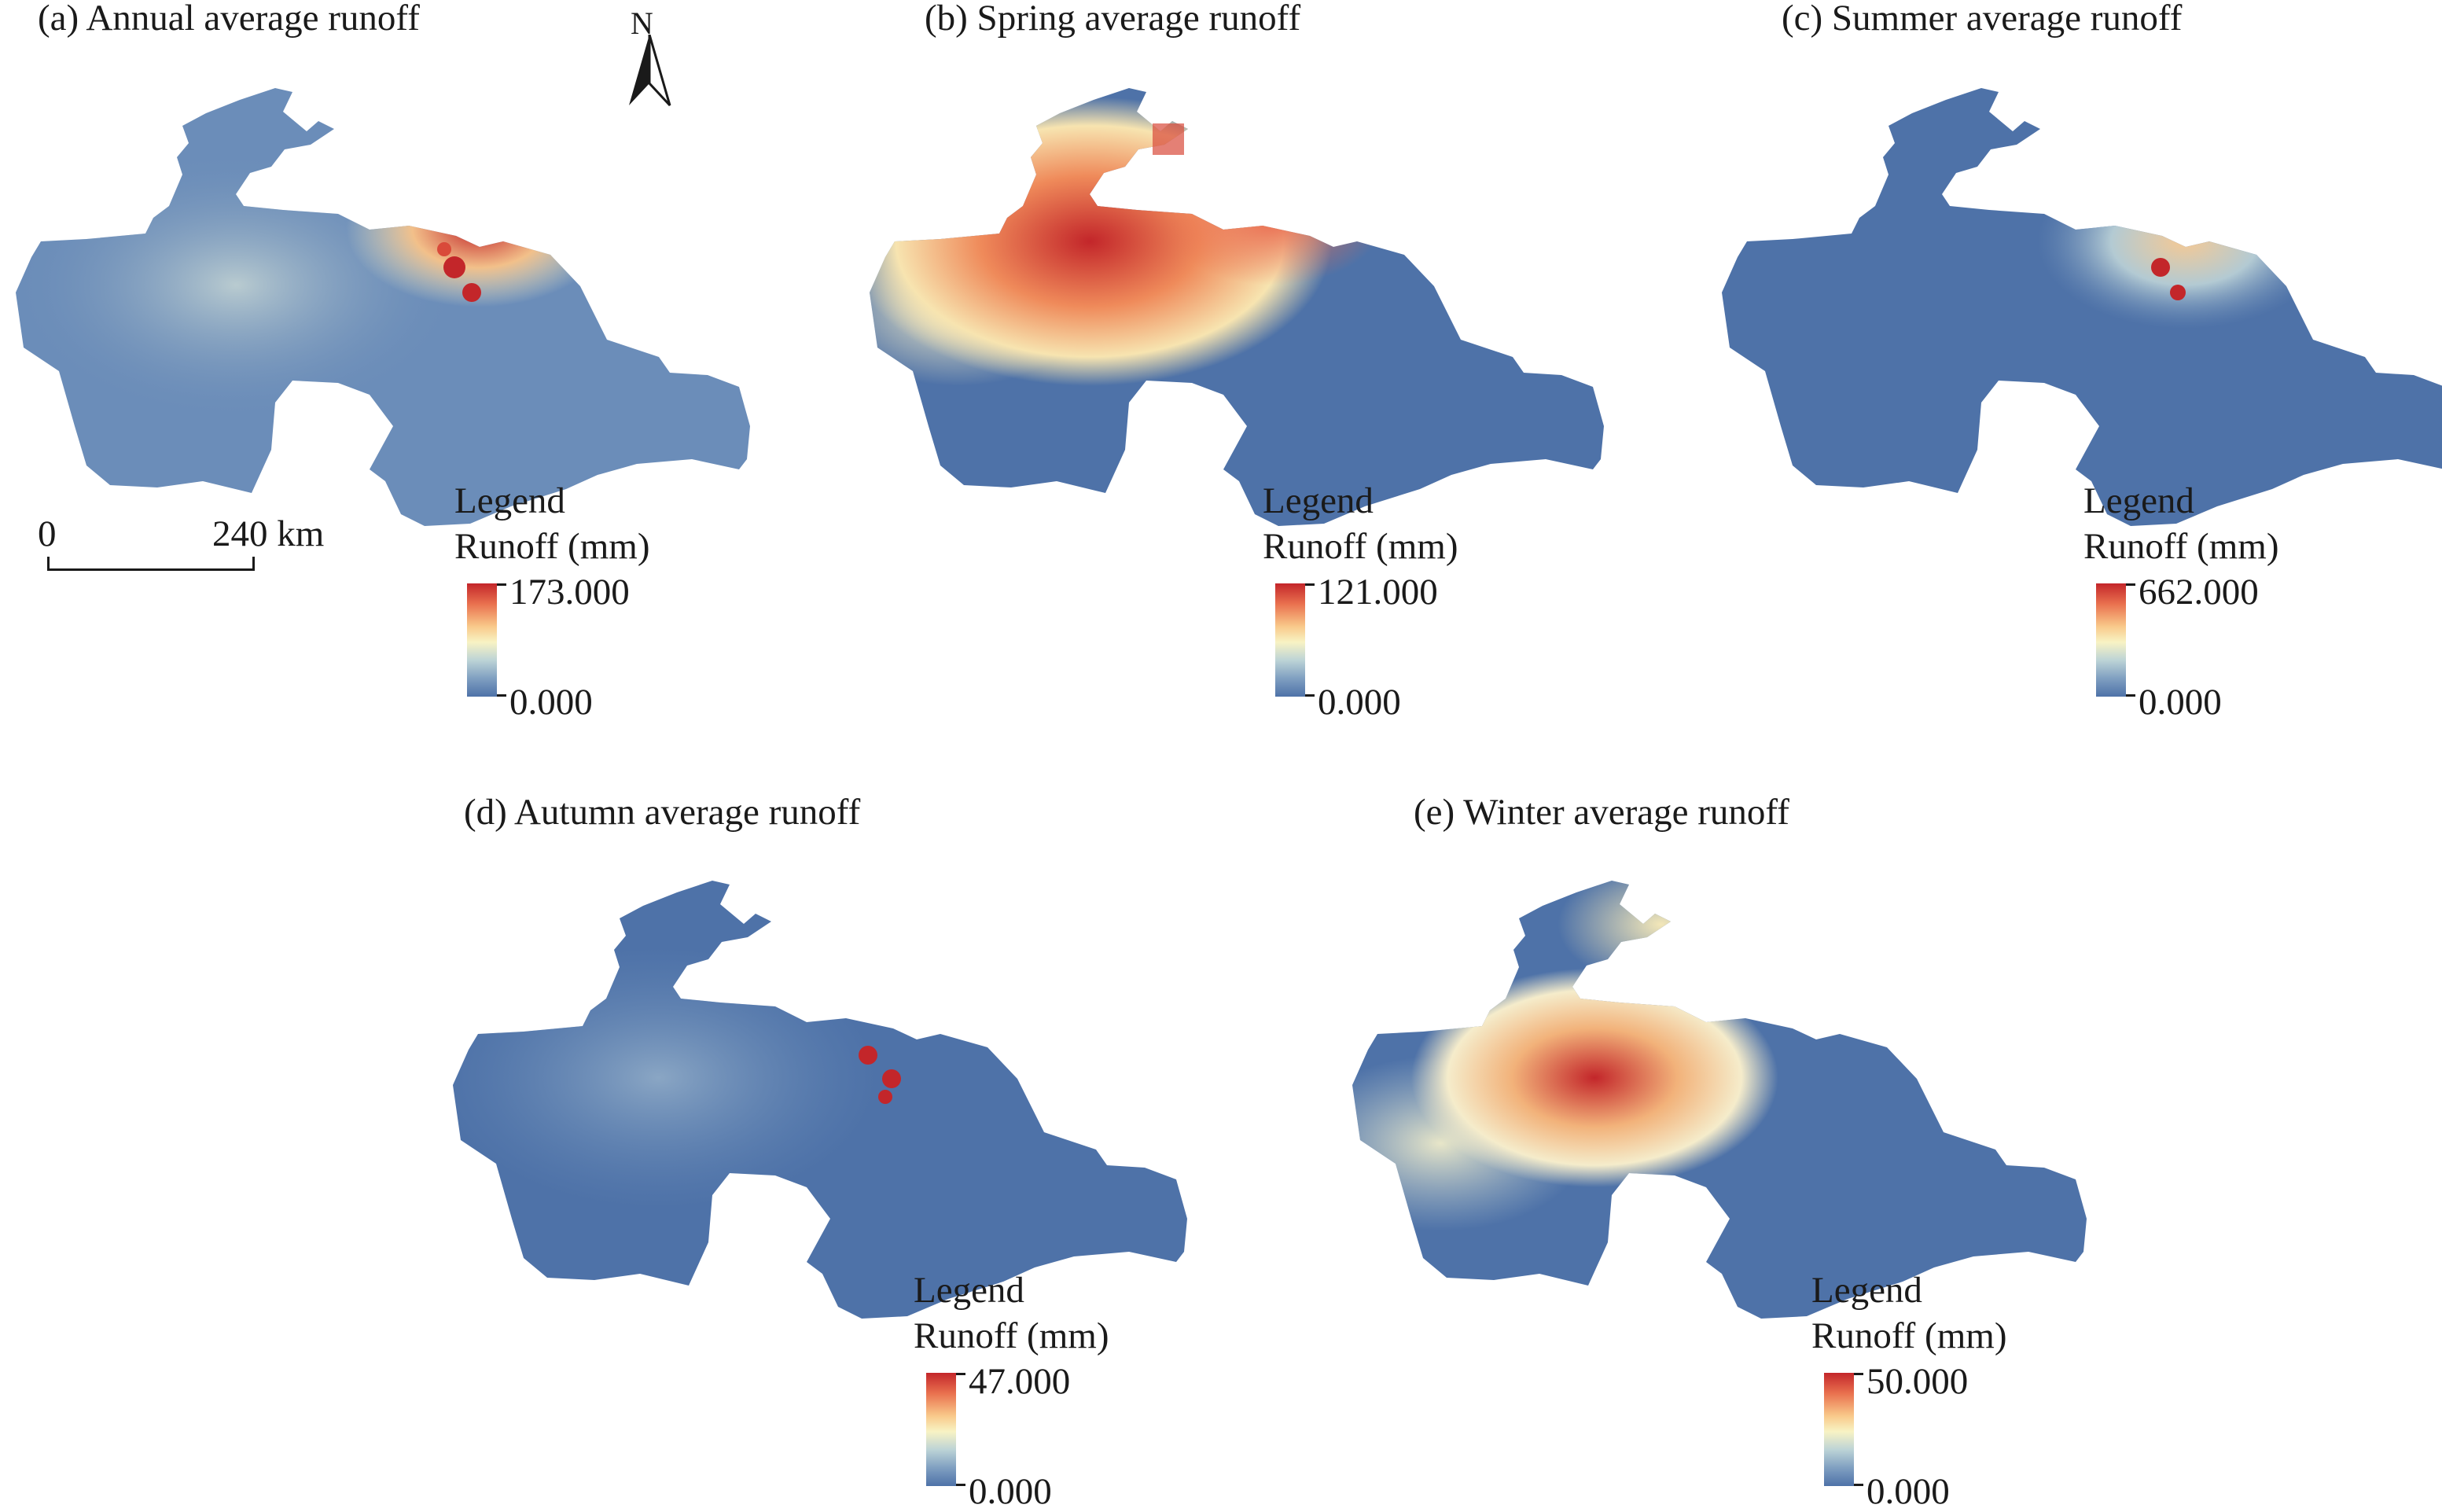 This screenshot has width=2442, height=1512. Describe the element at coordinates (151, 564) in the screenshot. I see `scale-line` at that location.